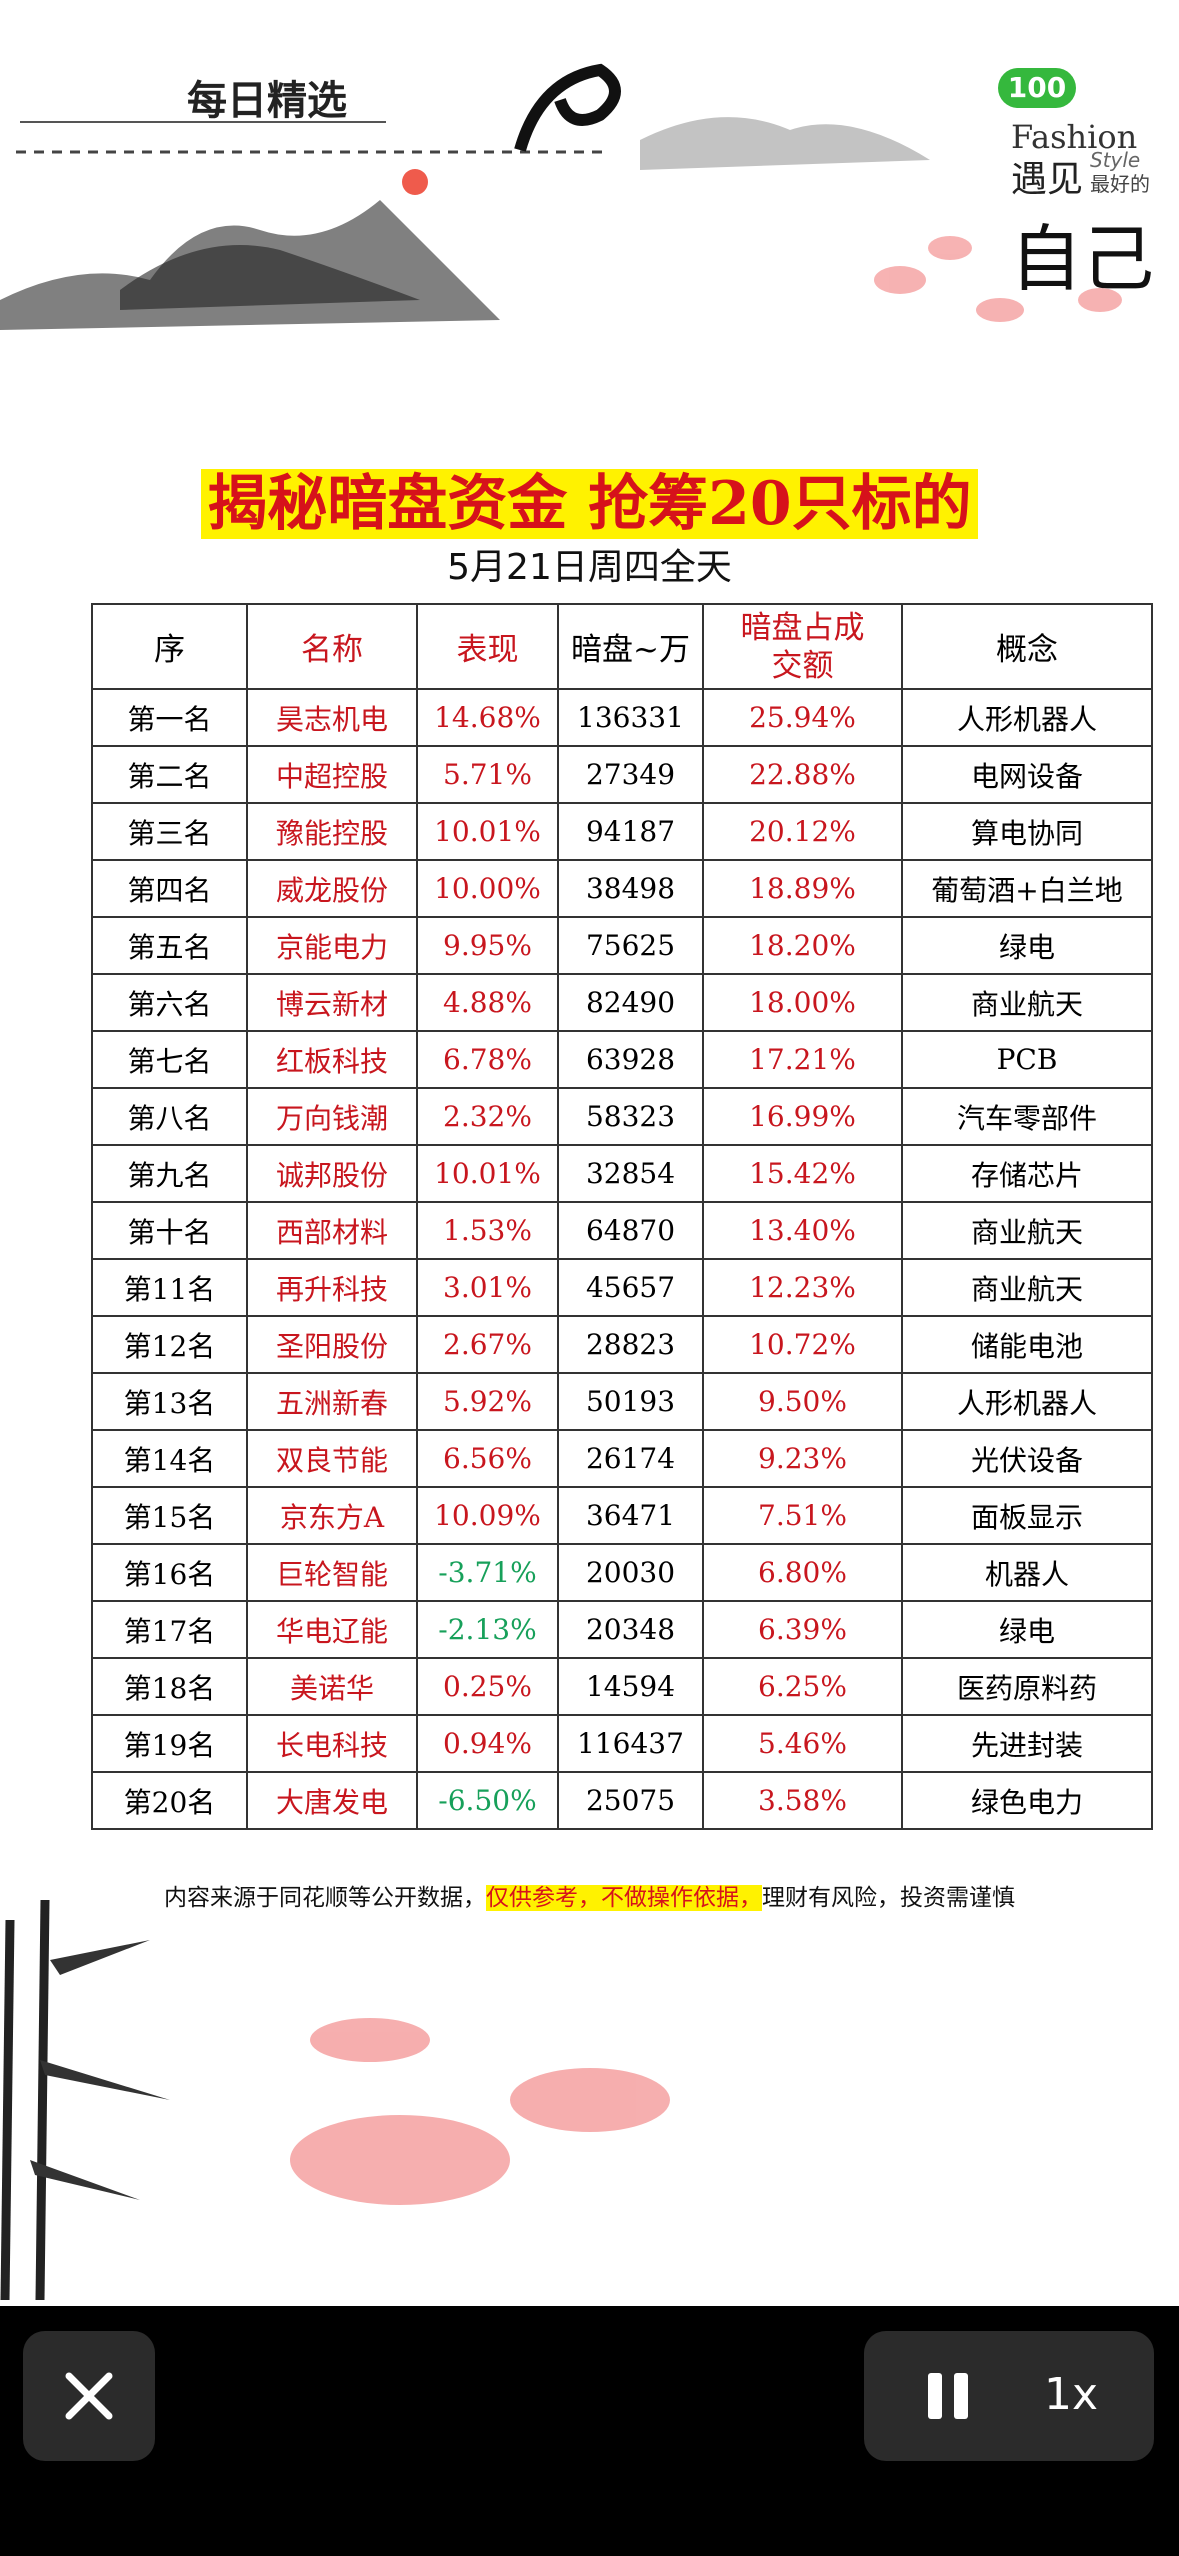 This screenshot has height=2556, width=1179. What do you see at coordinates (630, 1173) in the screenshot?
I see `table-cell: 32854` at bounding box center [630, 1173].